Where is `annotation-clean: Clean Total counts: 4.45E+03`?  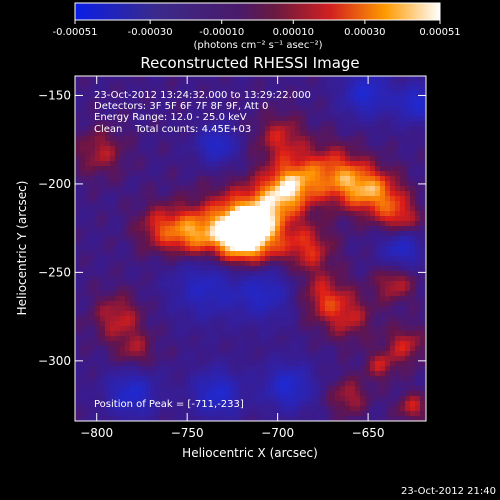
annotation-clean: Clean Total counts: 4.45E+03 is located at coordinates (172, 129).